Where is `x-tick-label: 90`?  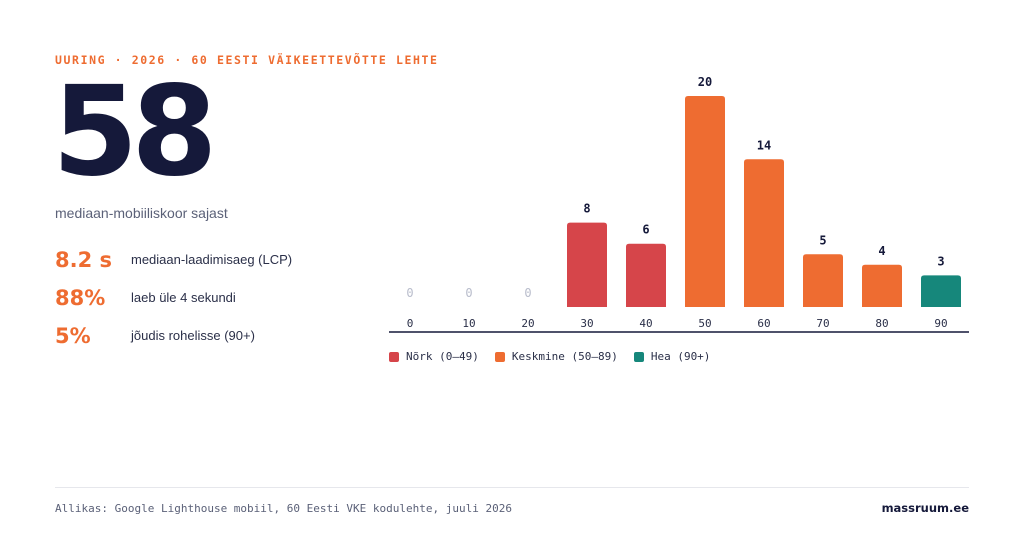 x-tick-label: 90 is located at coordinates (940, 323).